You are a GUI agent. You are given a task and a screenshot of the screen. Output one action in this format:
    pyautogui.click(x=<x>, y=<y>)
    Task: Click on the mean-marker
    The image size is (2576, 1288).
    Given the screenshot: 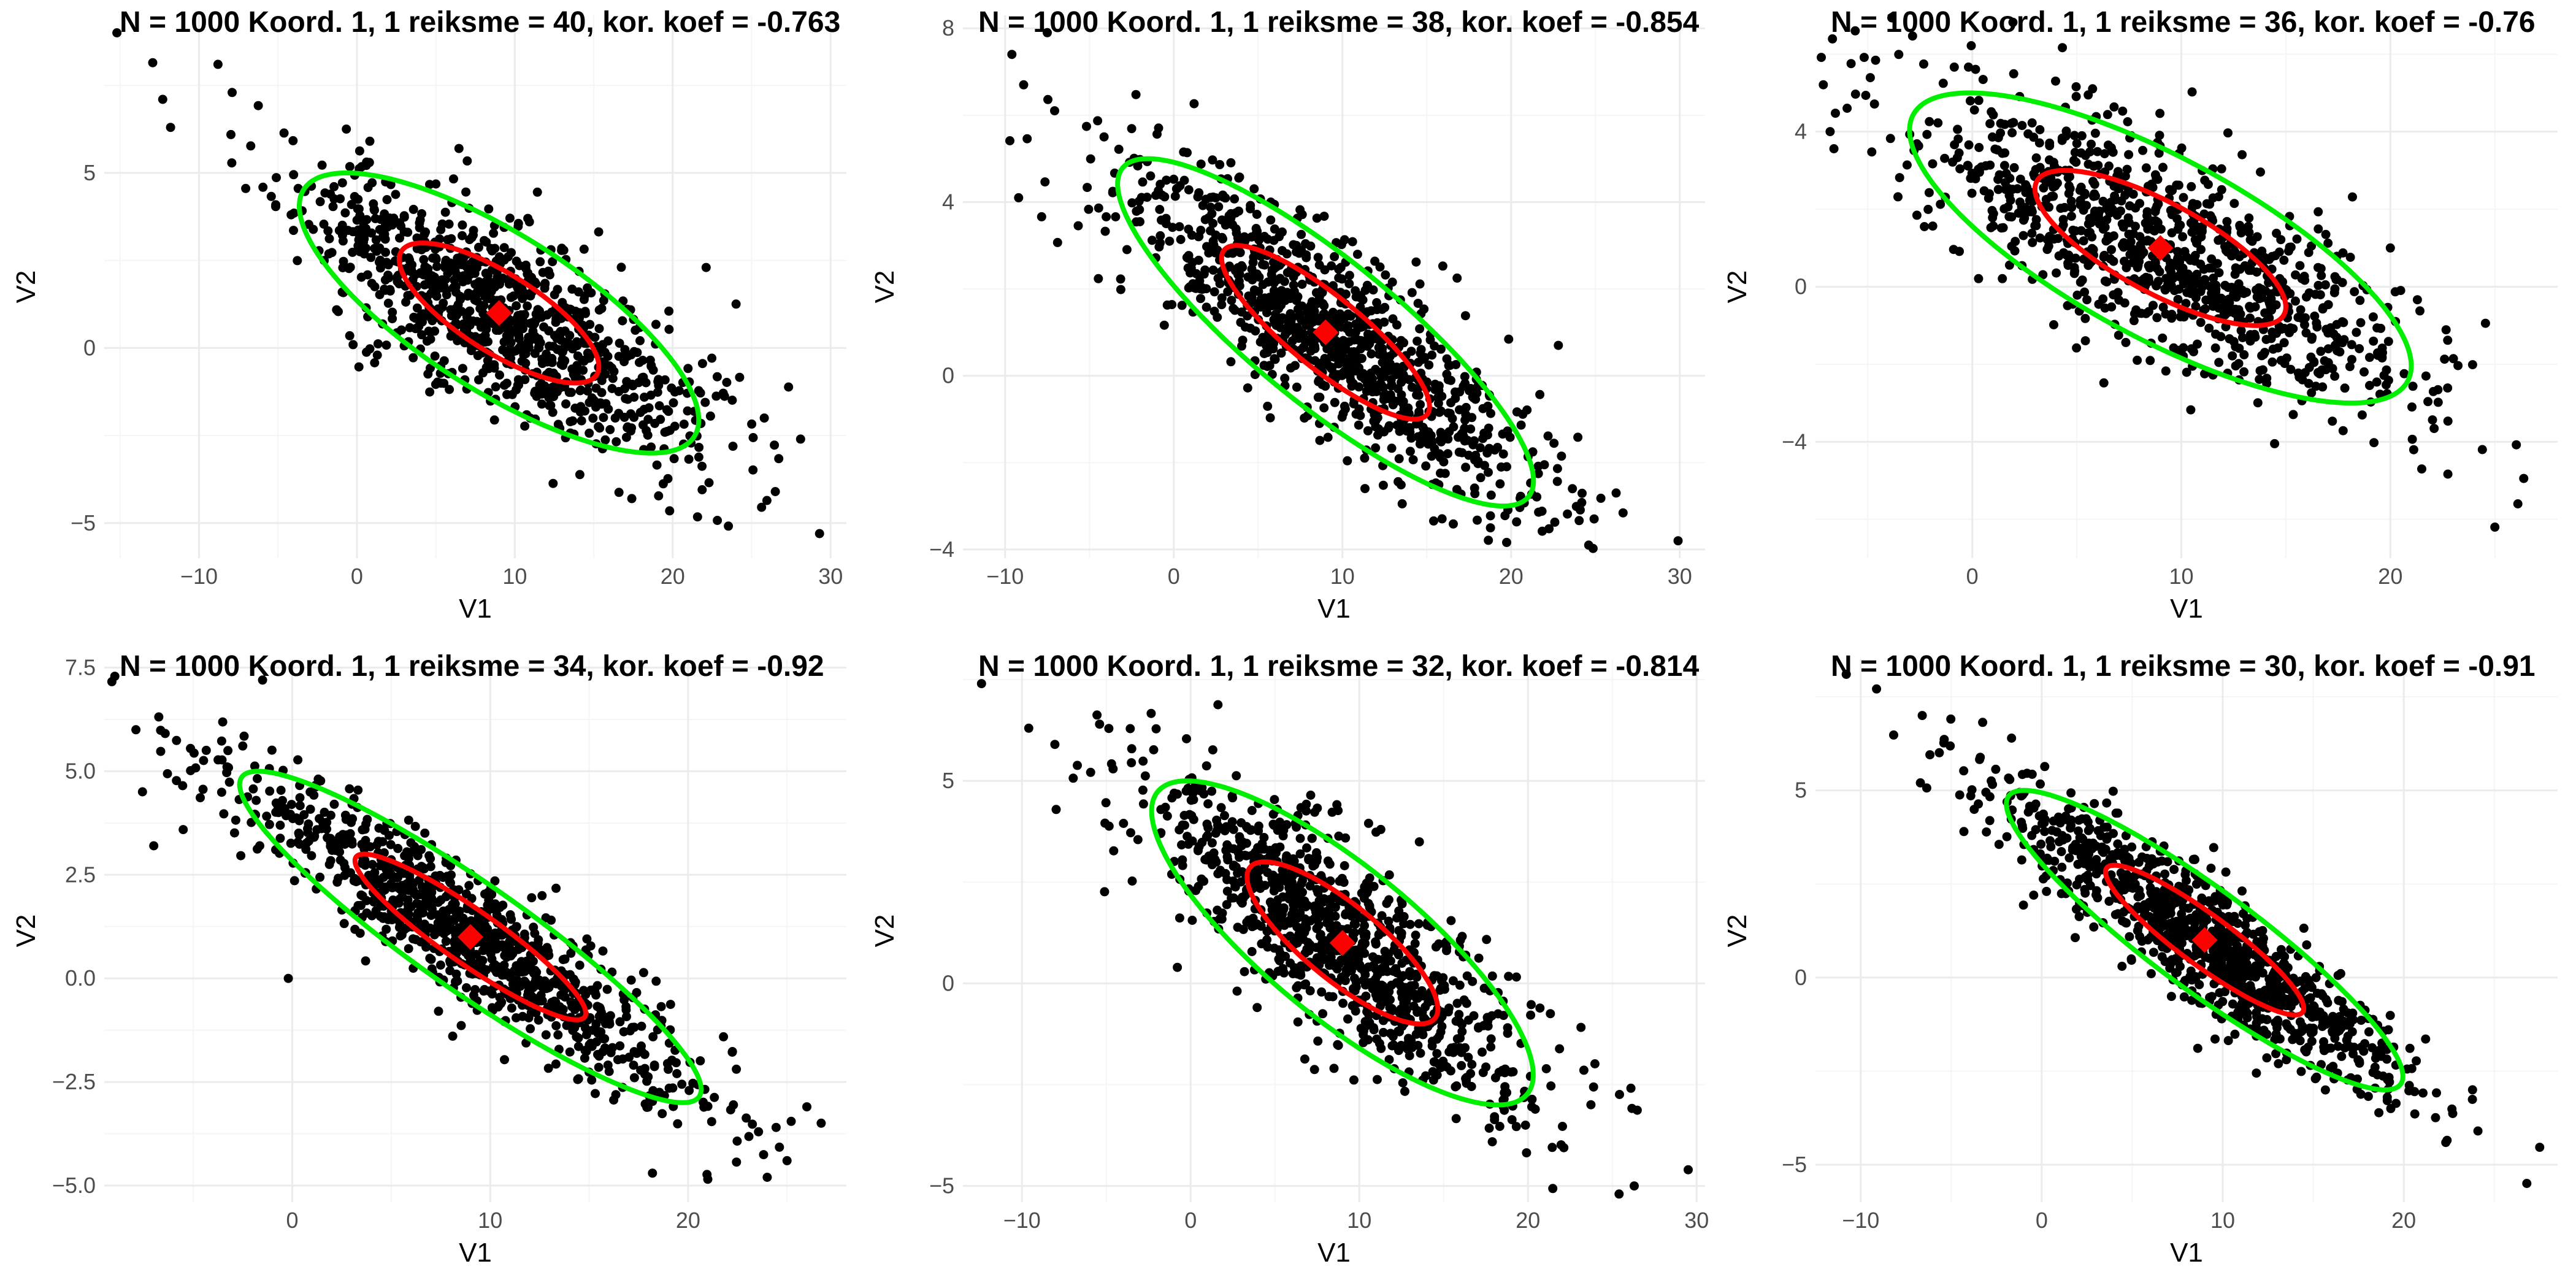 What is the action you would take?
    pyautogui.click(x=2160, y=248)
    